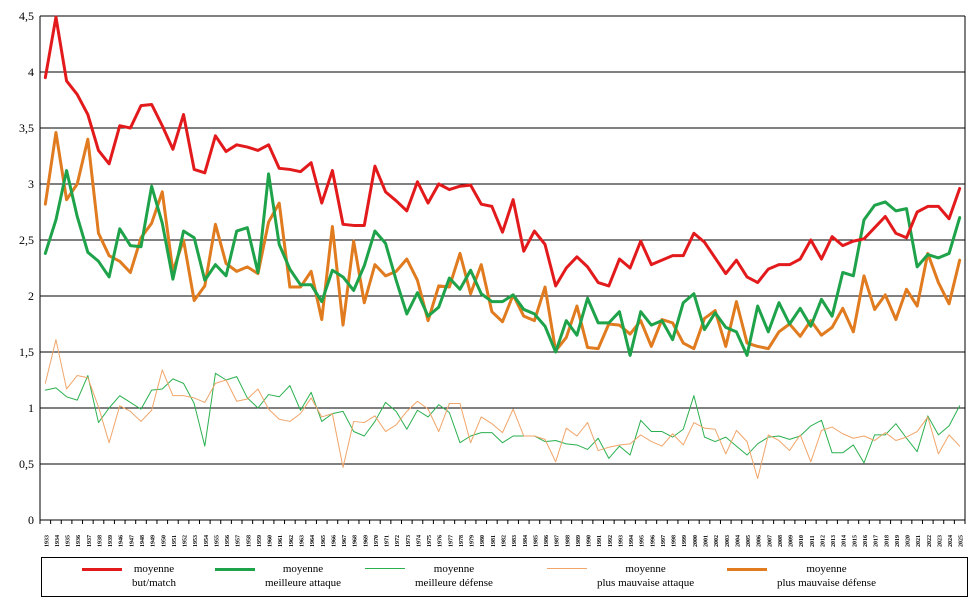 The height and width of the screenshot is (614, 976). Describe the element at coordinates (664, 541) in the screenshot. I see `x-tick-label: 1997` at that location.